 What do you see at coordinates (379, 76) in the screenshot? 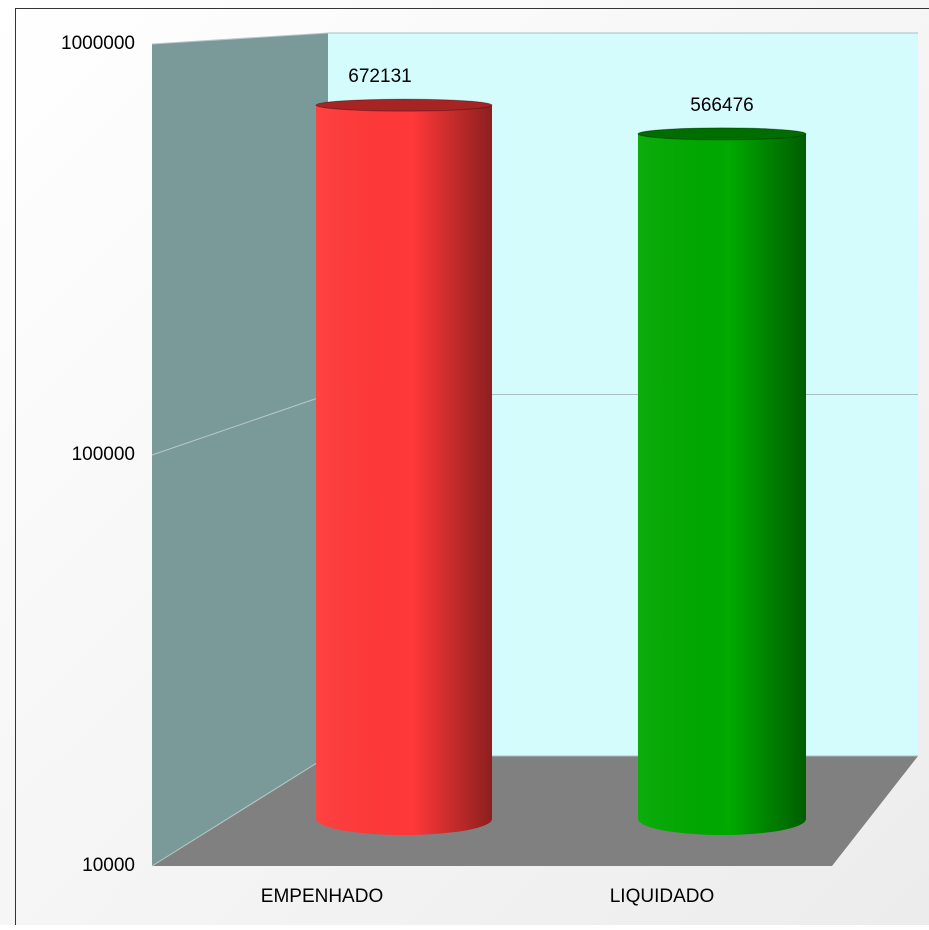
I see `value-label: 672131` at bounding box center [379, 76].